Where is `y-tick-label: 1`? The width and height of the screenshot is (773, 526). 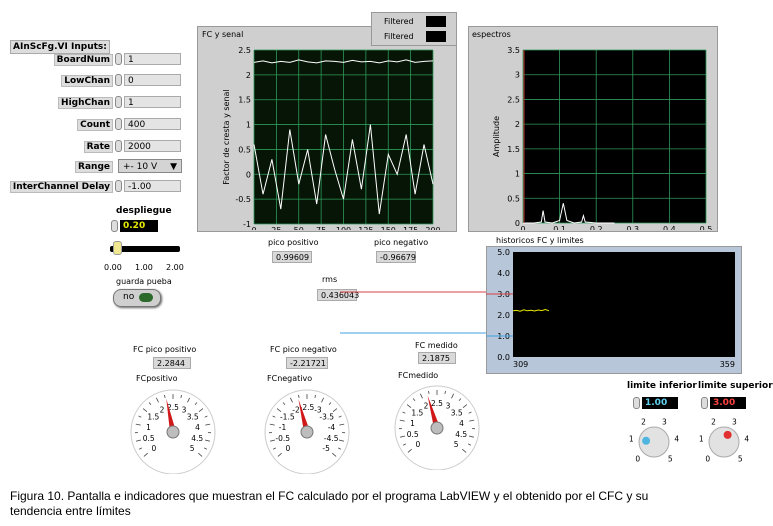
y-tick-label: 1 is located at coordinates (248, 125).